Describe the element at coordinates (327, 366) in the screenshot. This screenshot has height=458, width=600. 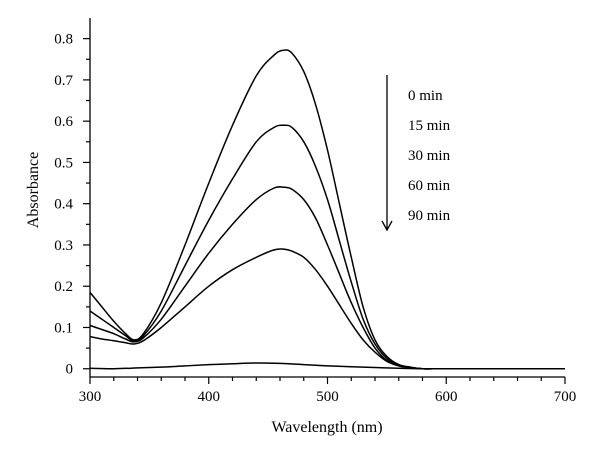
I see `series-line-90-min` at that location.